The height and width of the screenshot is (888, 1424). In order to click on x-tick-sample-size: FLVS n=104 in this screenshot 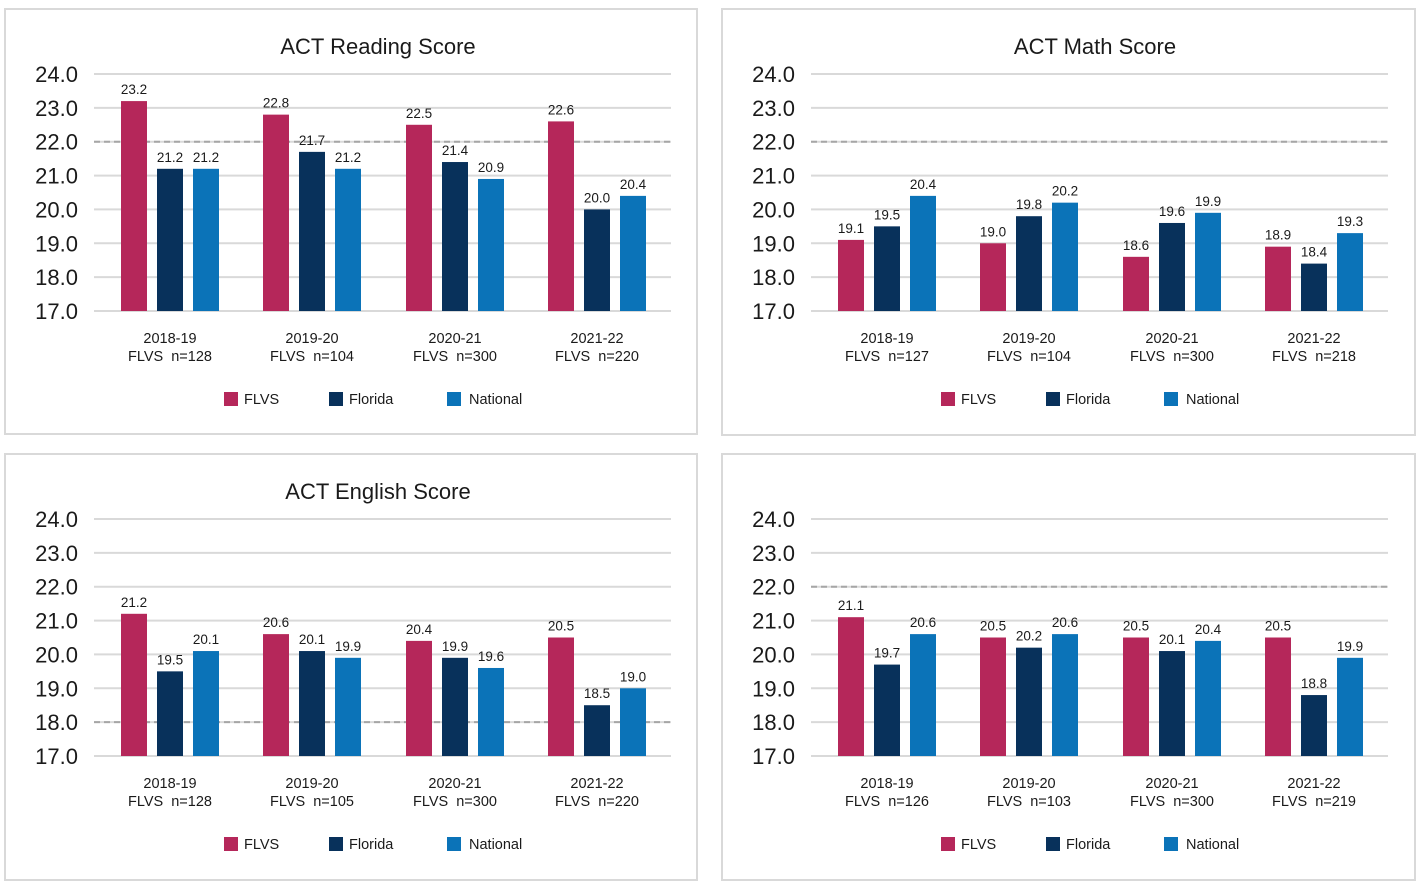, I will do `click(1029, 357)`.